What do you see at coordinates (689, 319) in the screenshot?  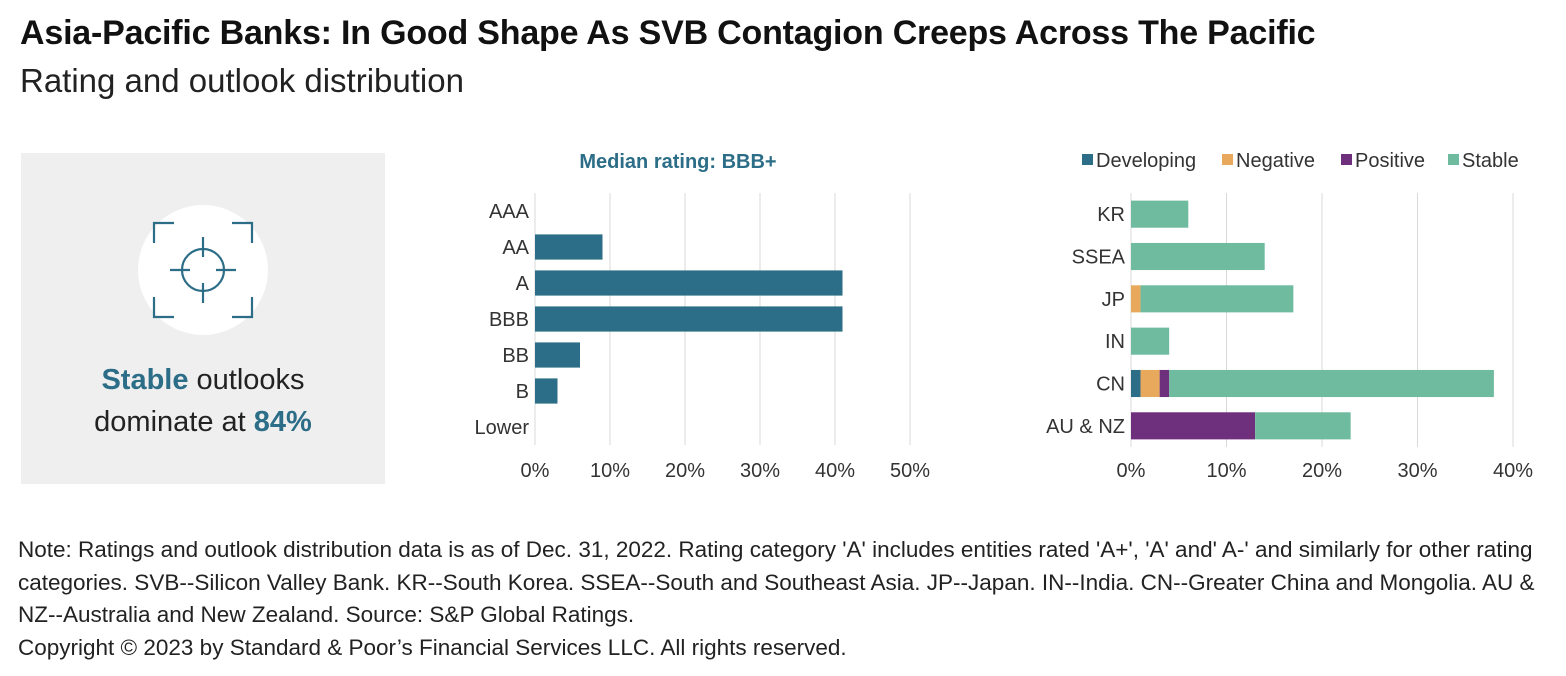 I see `rating-bar-bbb` at bounding box center [689, 319].